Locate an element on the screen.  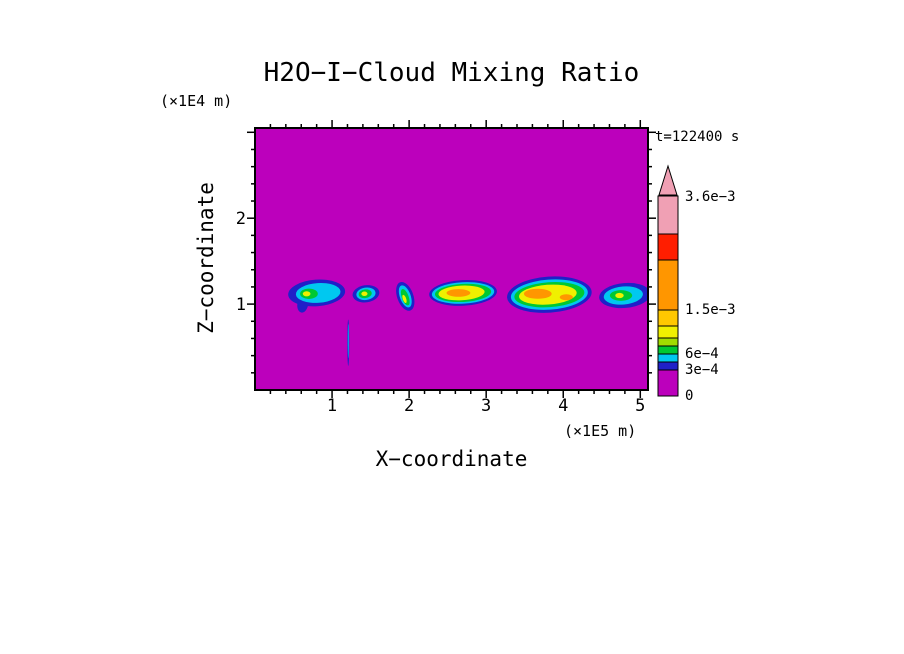
cloud-2-contour-layer is located at coordinates (364, 294).